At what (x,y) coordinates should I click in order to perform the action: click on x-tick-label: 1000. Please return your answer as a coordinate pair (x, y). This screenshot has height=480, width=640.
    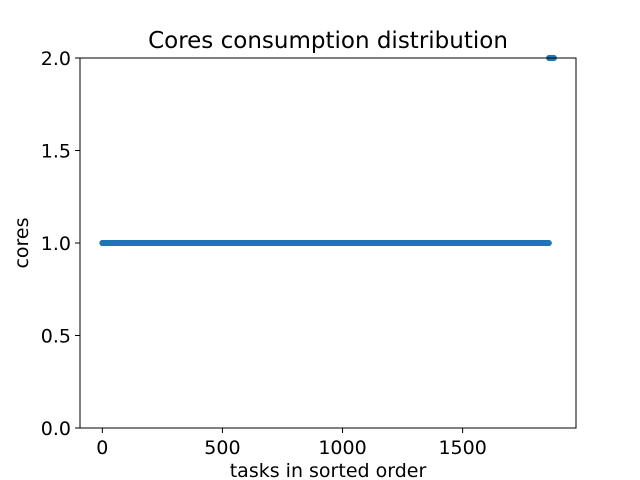
    Looking at the image, I should click on (342, 448).